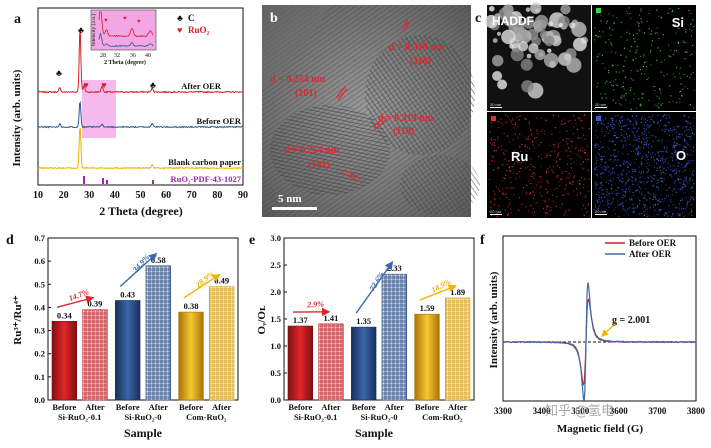 The height and width of the screenshot is (448, 711). I want to click on panel-a-legend: ♣ C ♥ RuO₂, so click(193, 24).